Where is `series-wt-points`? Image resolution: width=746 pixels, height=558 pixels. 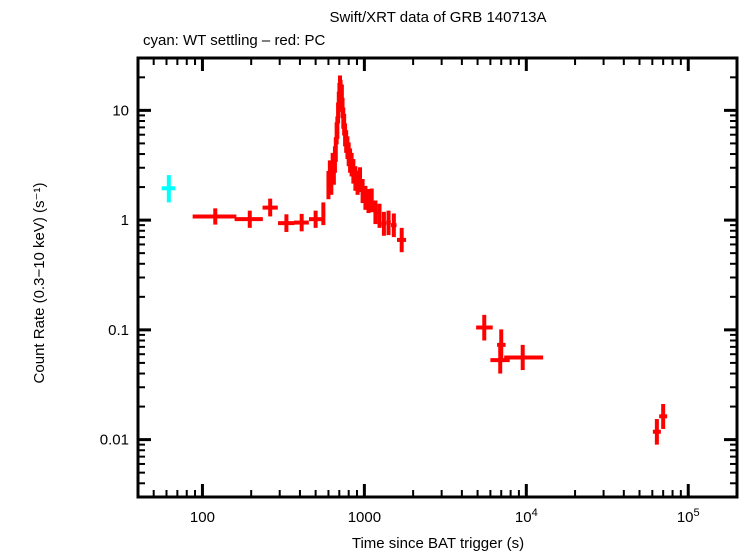 series-wt-points is located at coordinates (168, 189).